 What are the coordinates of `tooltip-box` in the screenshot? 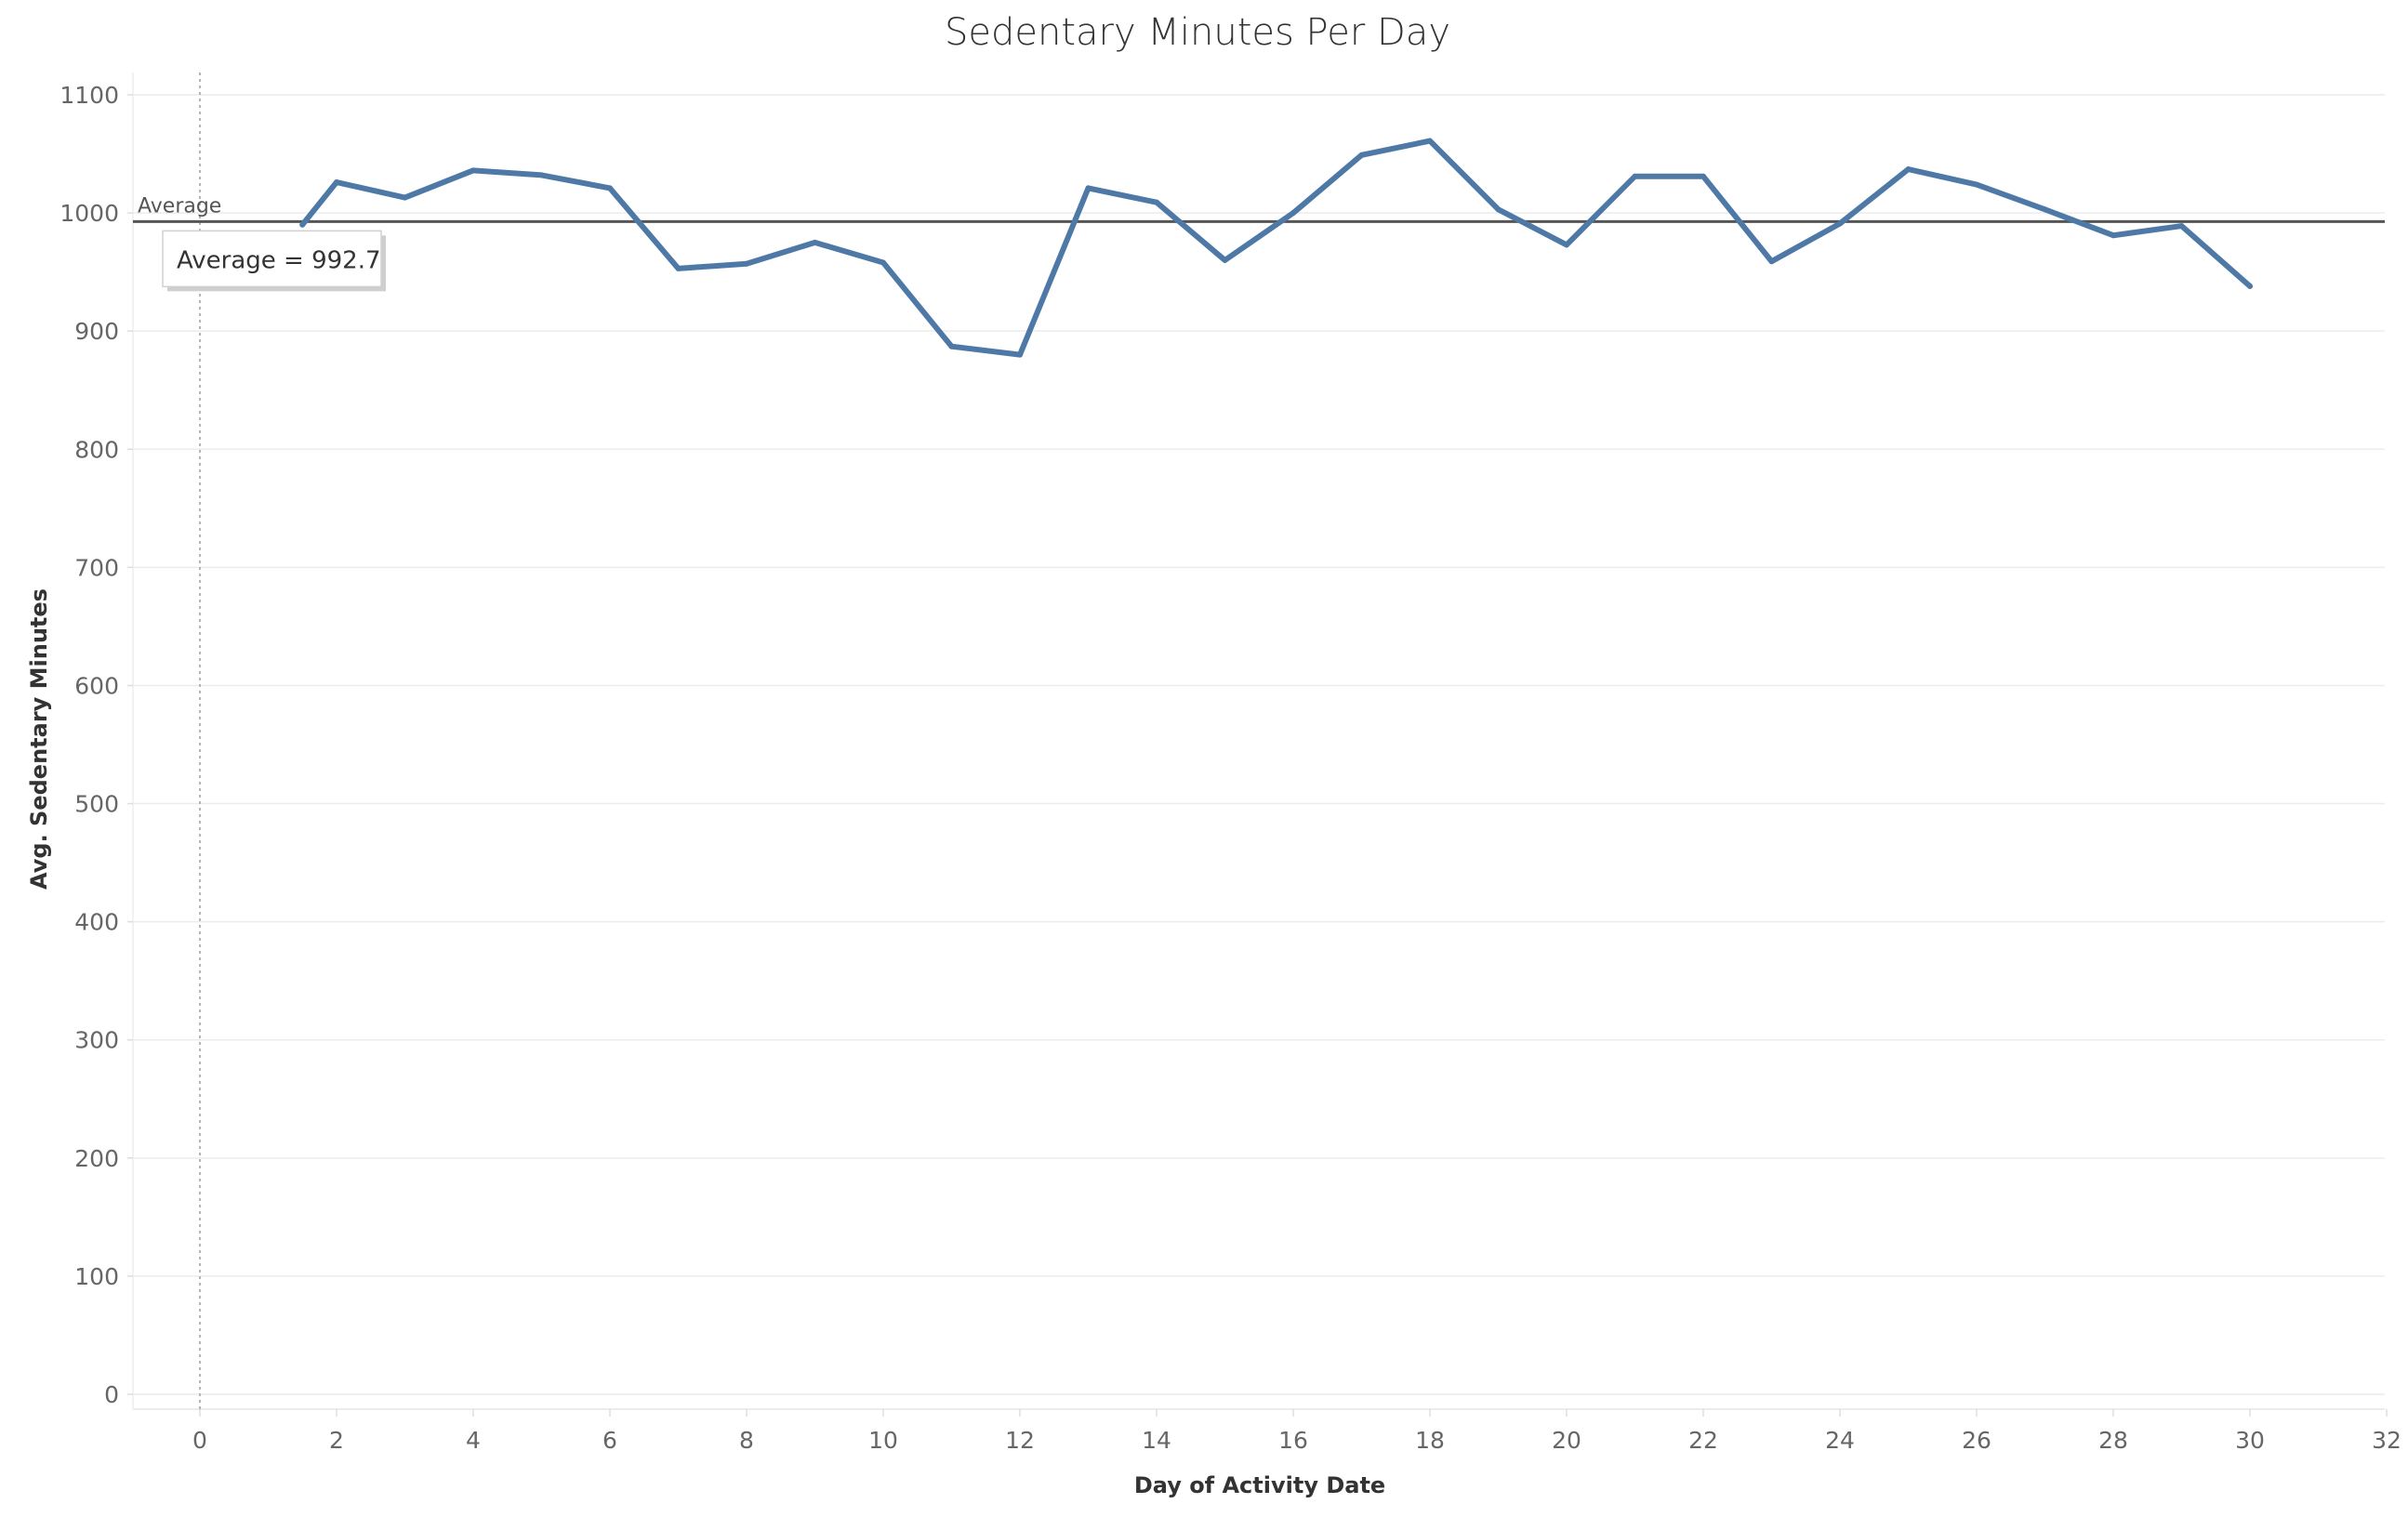 It's located at (272, 259).